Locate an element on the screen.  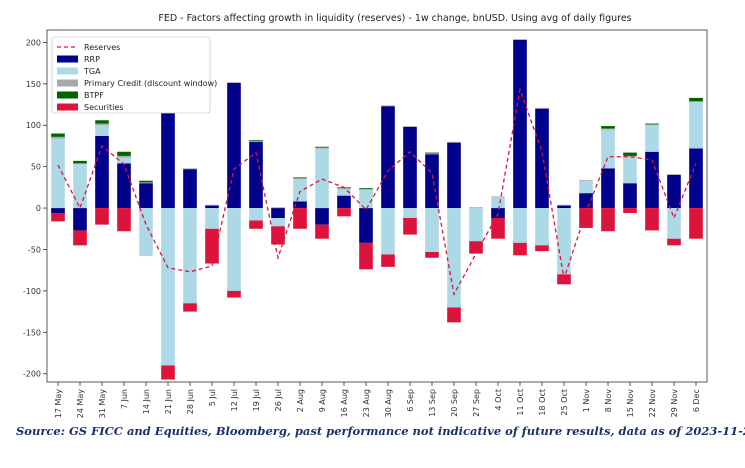
x-tick-label: 31 May is located at coordinates (102, 404).